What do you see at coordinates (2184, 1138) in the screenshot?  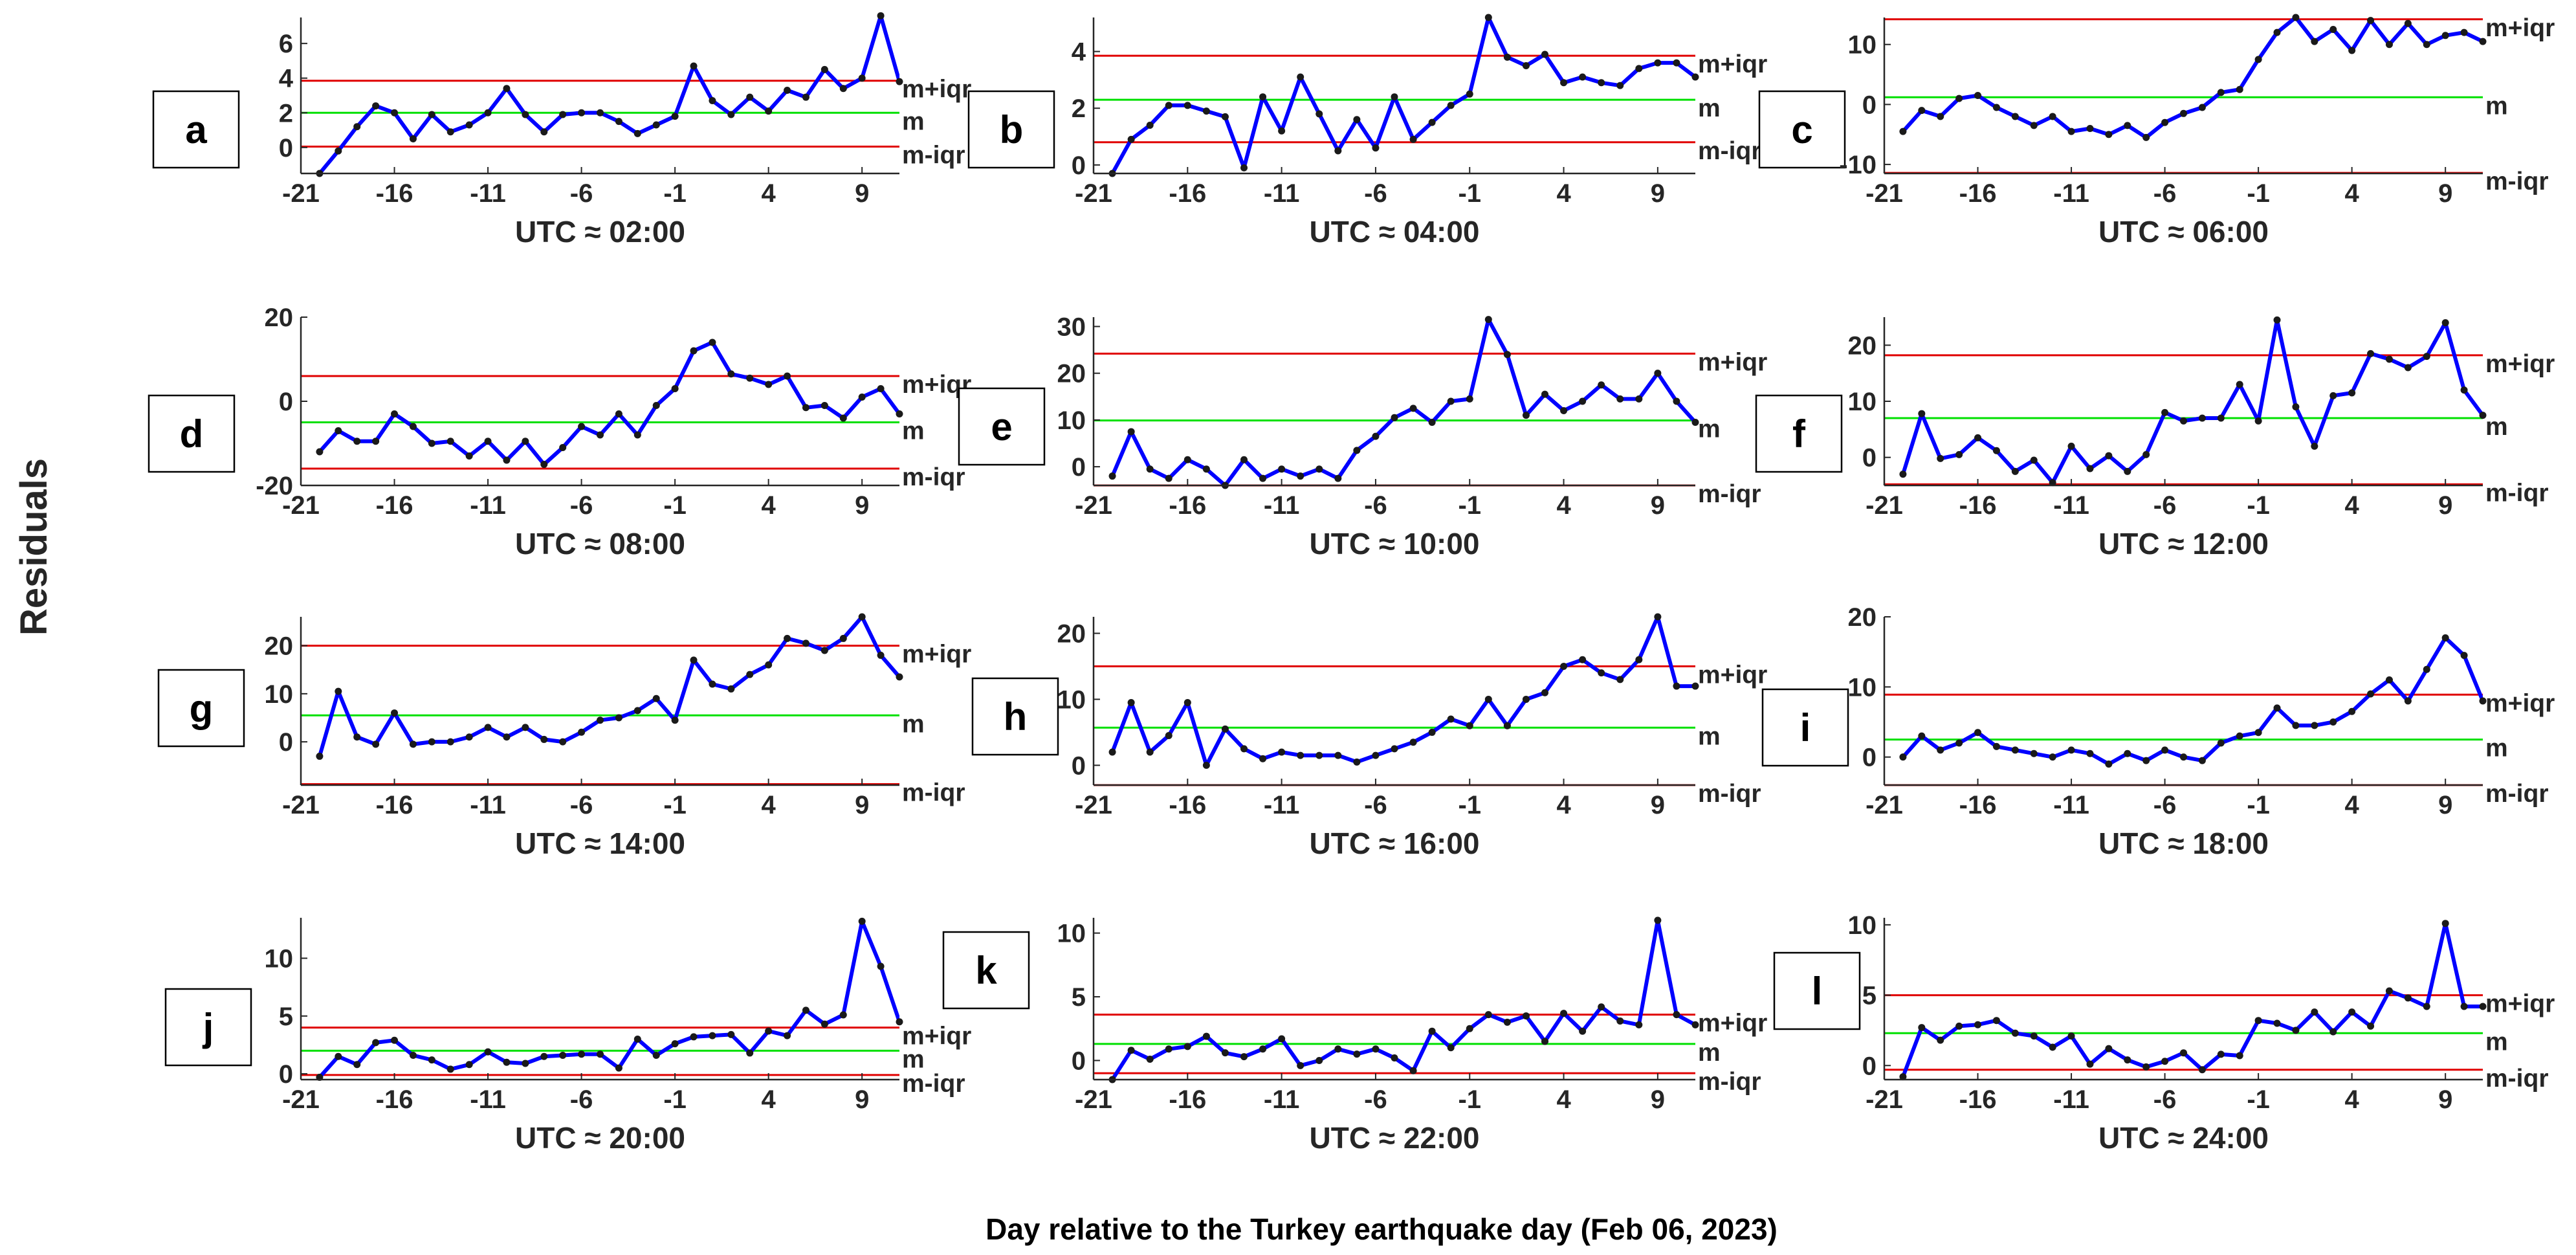 I see `panel-title-l: UTC ≈ 24:00` at bounding box center [2184, 1138].